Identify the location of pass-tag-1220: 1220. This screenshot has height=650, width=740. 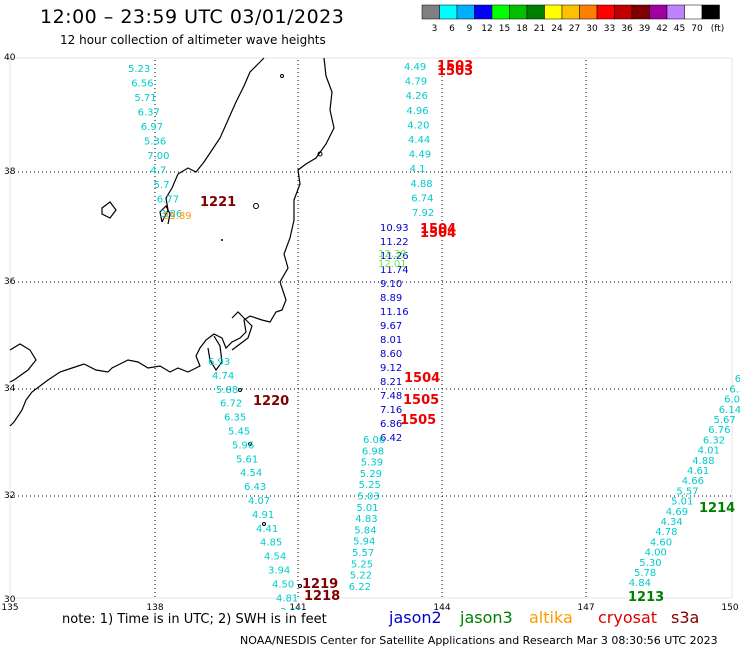
(271, 401).